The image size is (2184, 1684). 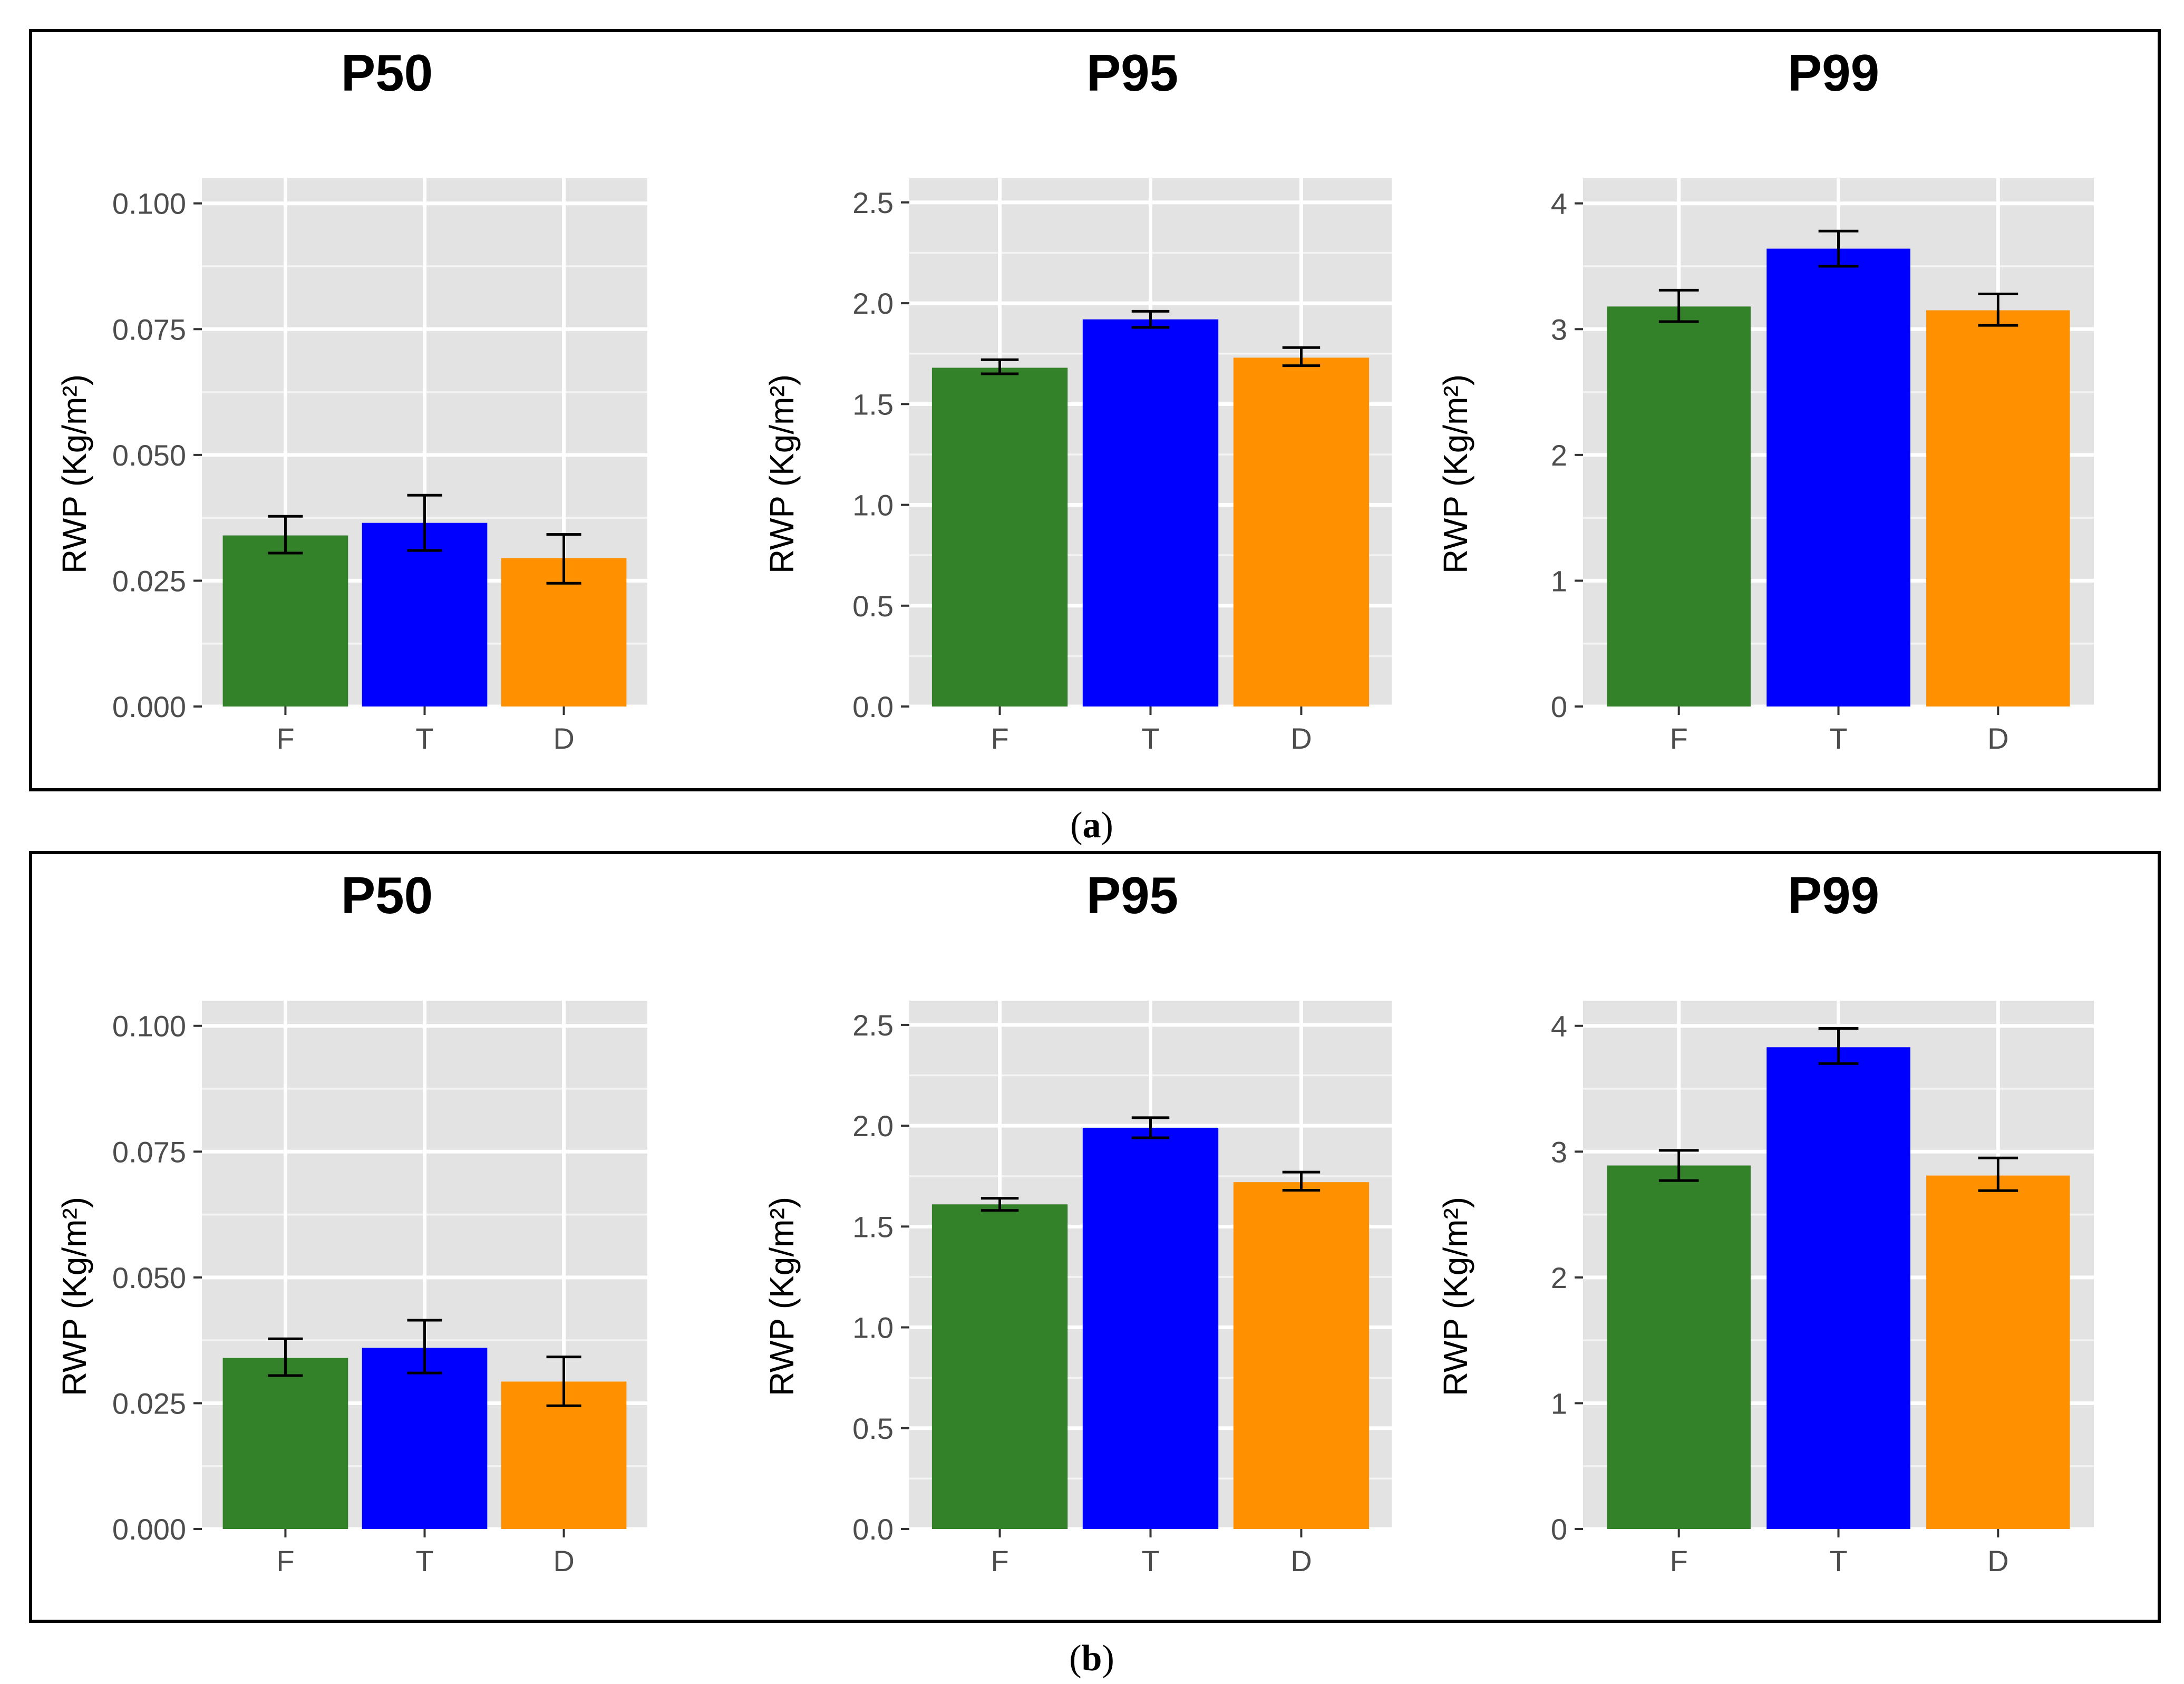 What do you see at coordinates (1559, 1151) in the screenshot?
I see `fig-b-p99-y-tick-label: 3` at bounding box center [1559, 1151].